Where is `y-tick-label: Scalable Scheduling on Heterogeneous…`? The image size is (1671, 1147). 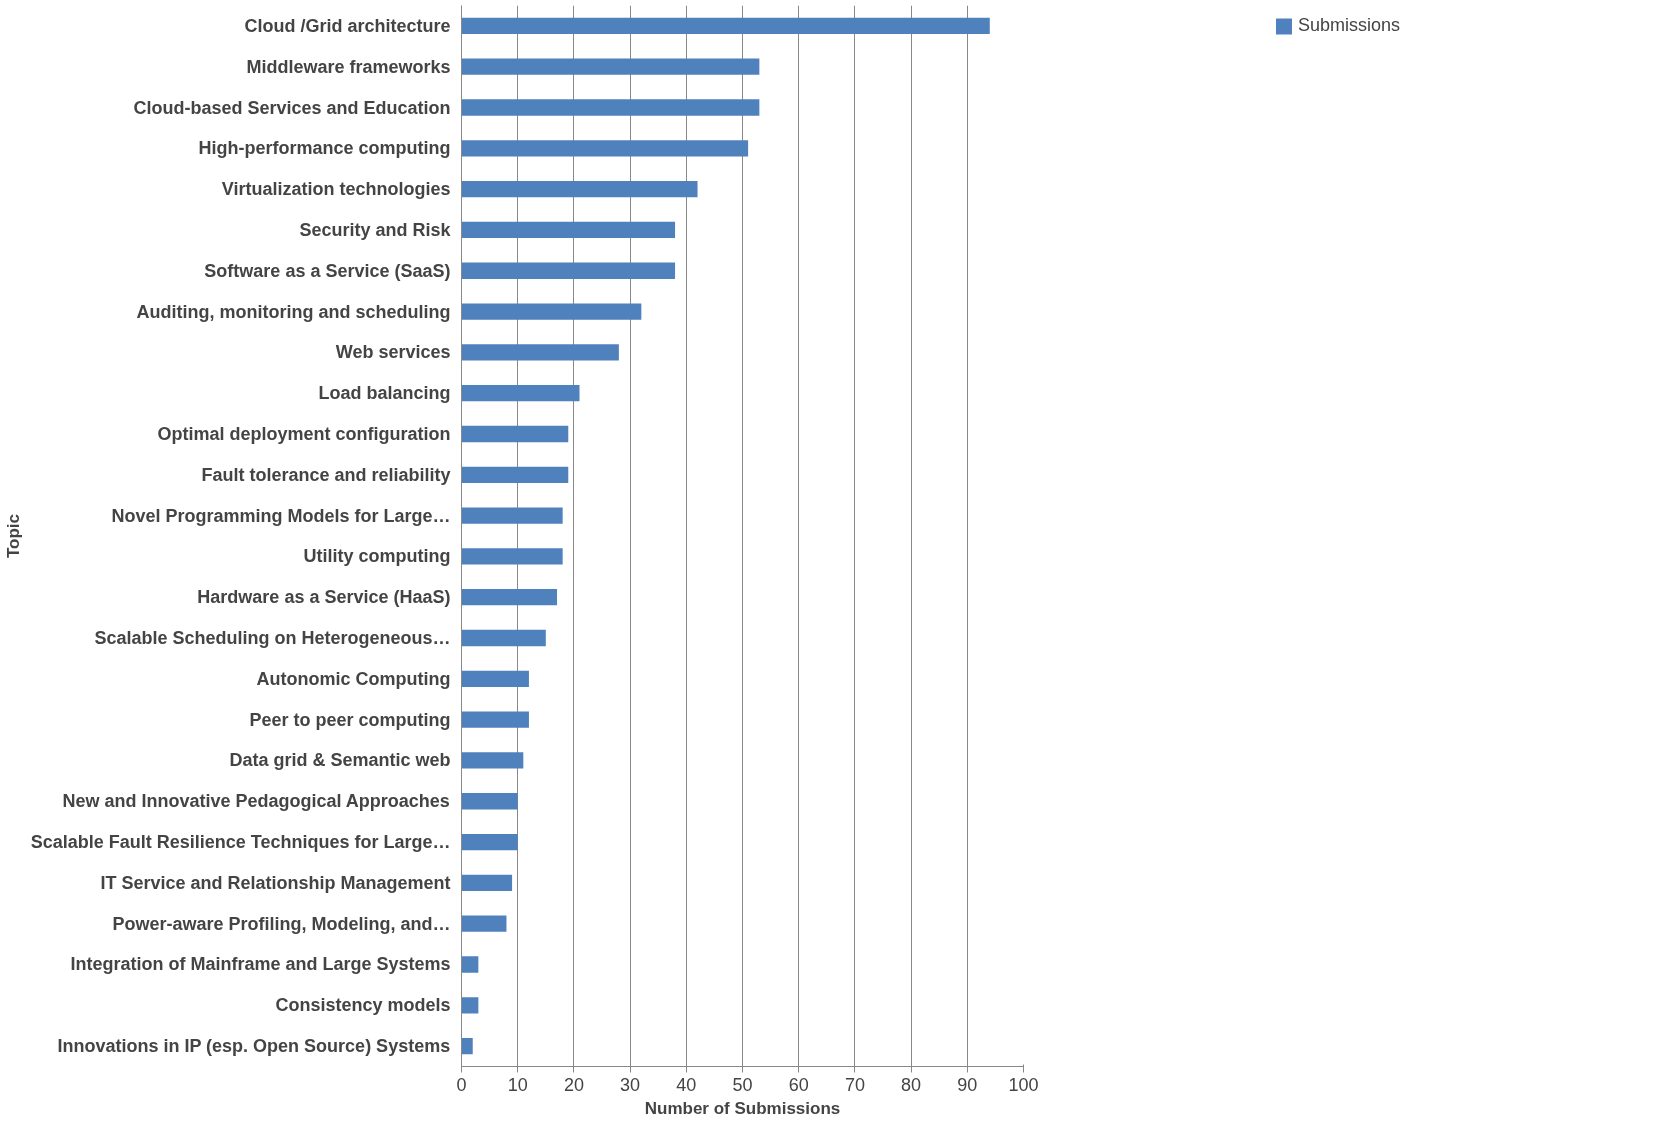
y-tick-label: Scalable Scheduling on Heterogeneous… is located at coordinates (272, 638).